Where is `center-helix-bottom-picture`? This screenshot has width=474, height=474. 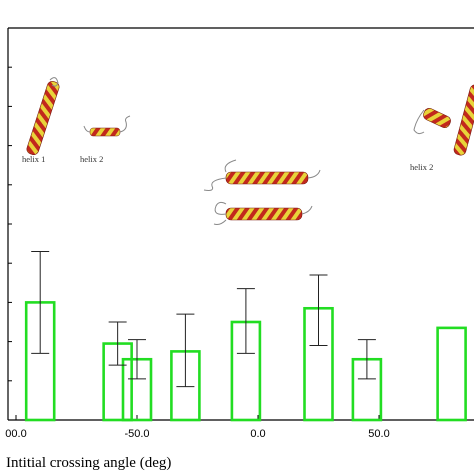
center-helix-bottom-picture is located at coordinates (263, 213).